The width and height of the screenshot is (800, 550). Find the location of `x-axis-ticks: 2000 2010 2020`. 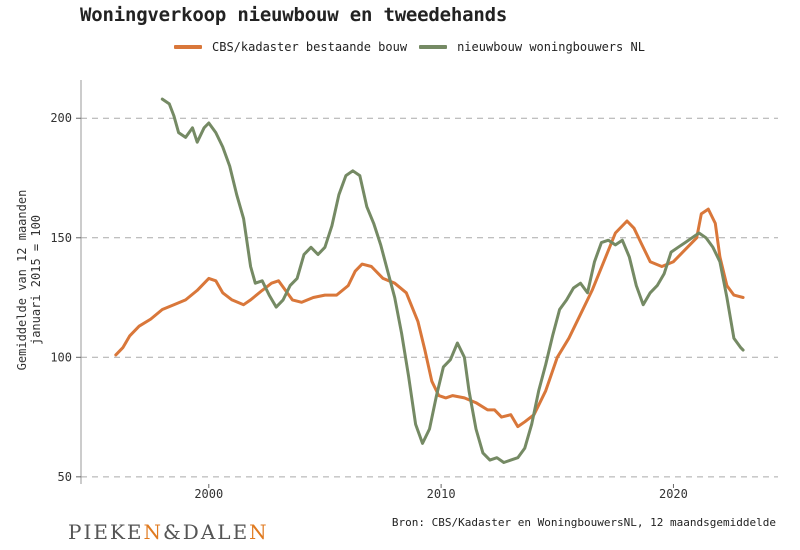

x-axis-ticks: 2000 2010 2020 is located at coordinates (441, 492).